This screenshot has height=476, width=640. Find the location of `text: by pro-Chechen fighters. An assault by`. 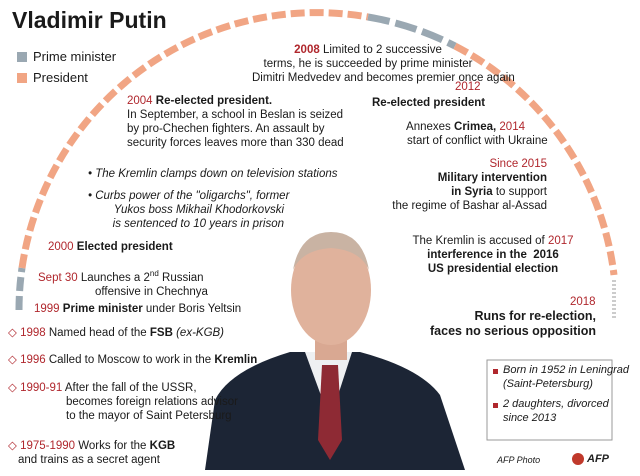

text: by pro-Chechen fighters. An assault by is located at coordinates (226, 129).